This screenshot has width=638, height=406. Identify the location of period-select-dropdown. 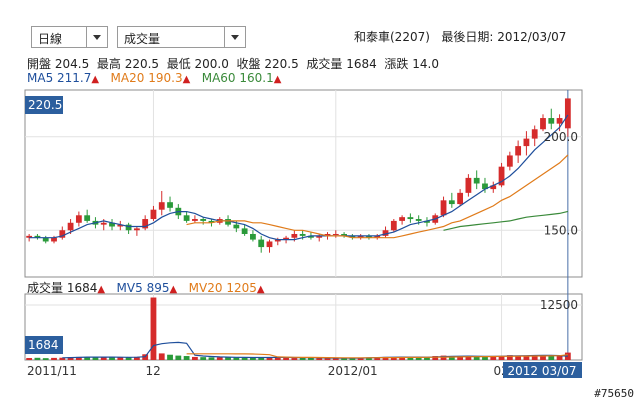
(96, 37).